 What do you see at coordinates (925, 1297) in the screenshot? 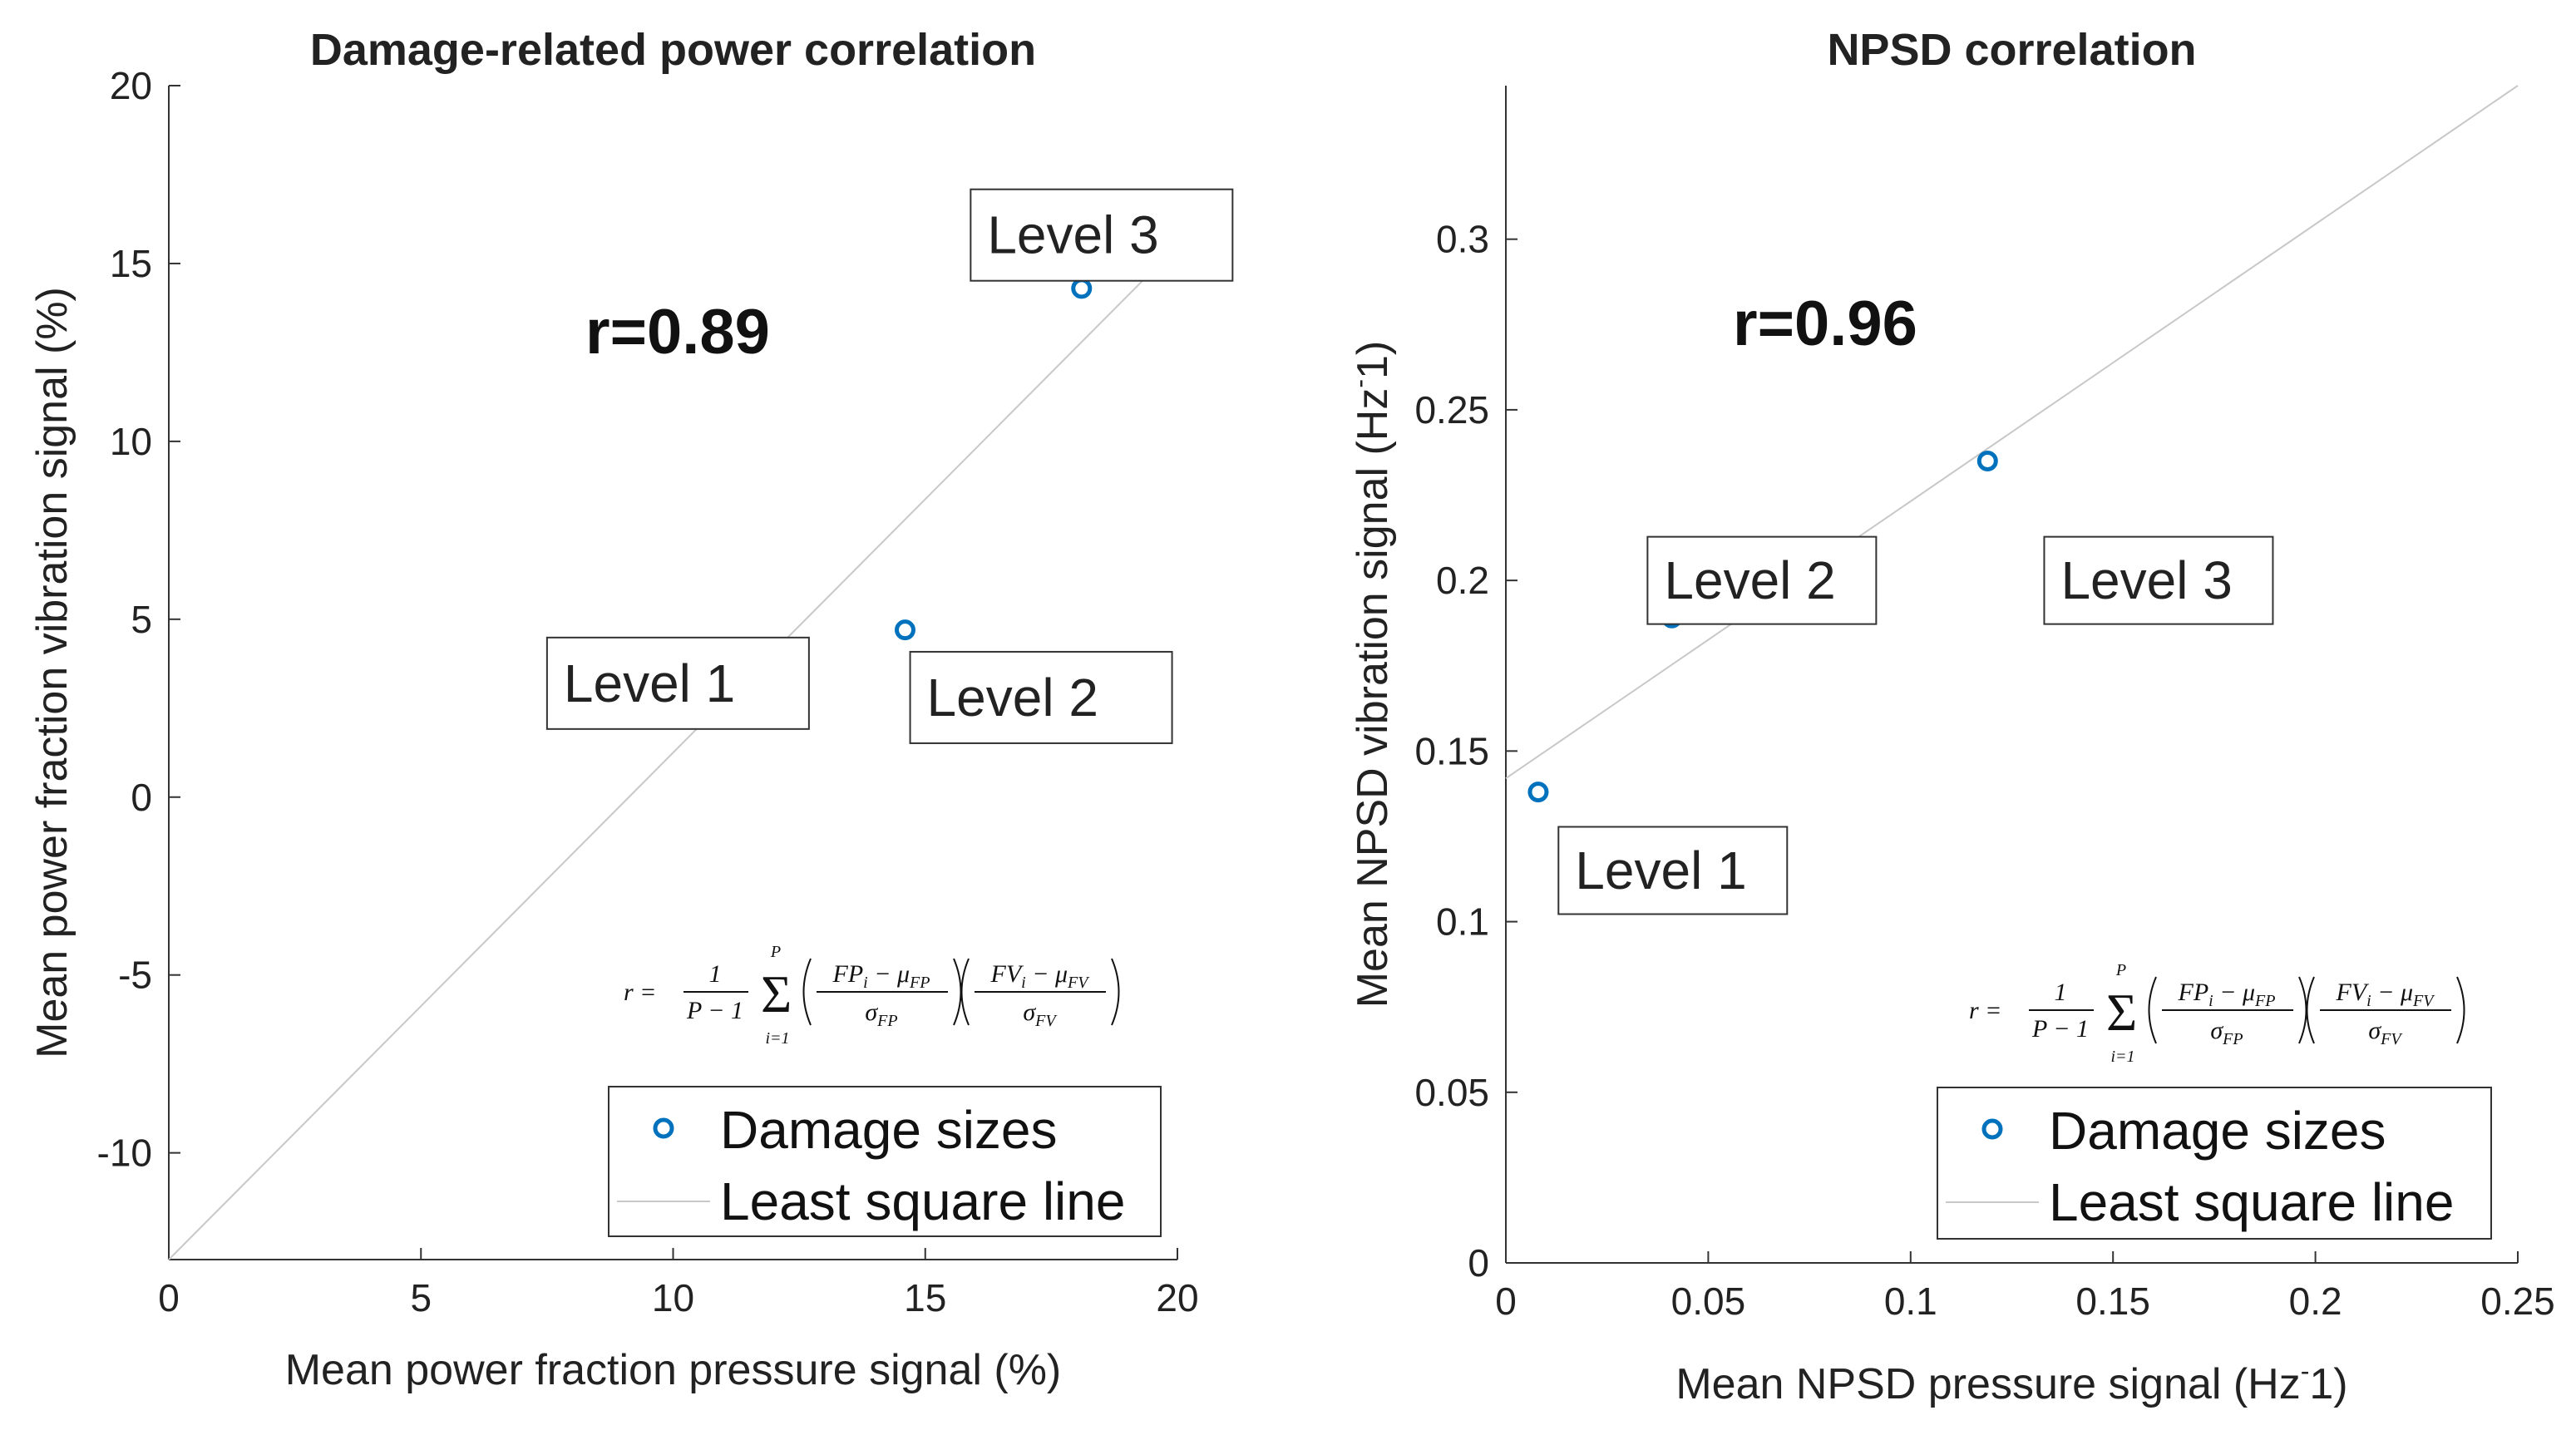
I see `x-tick-label: 15` at bounding box center [925, 1297].